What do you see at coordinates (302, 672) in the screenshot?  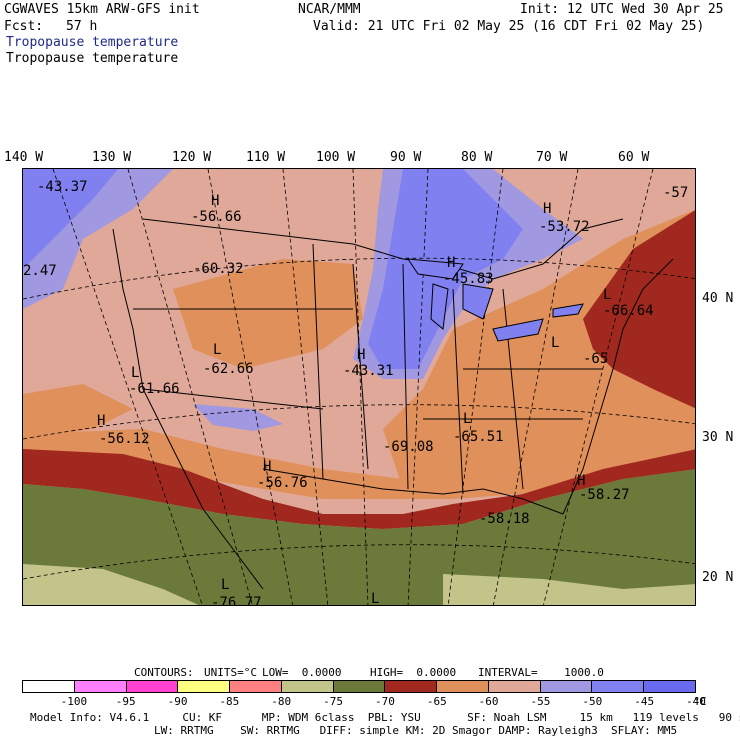 I see `contours-low: LOW= 0.0000` at bounding box center [302, 672].